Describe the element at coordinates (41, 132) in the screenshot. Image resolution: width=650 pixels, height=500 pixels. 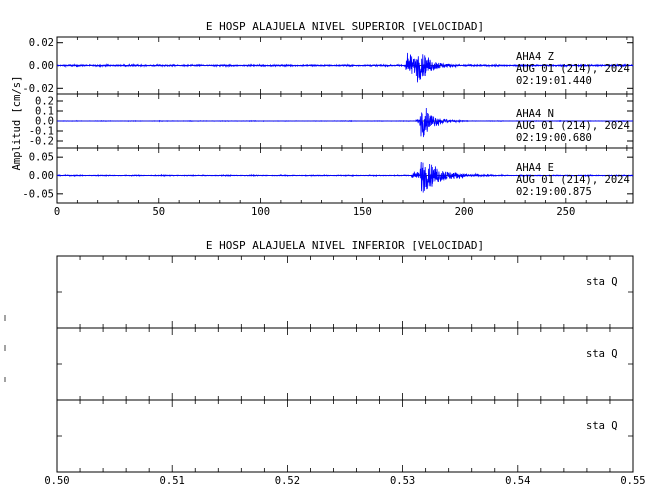
I see `y-tick-label: -0.1` at that location.